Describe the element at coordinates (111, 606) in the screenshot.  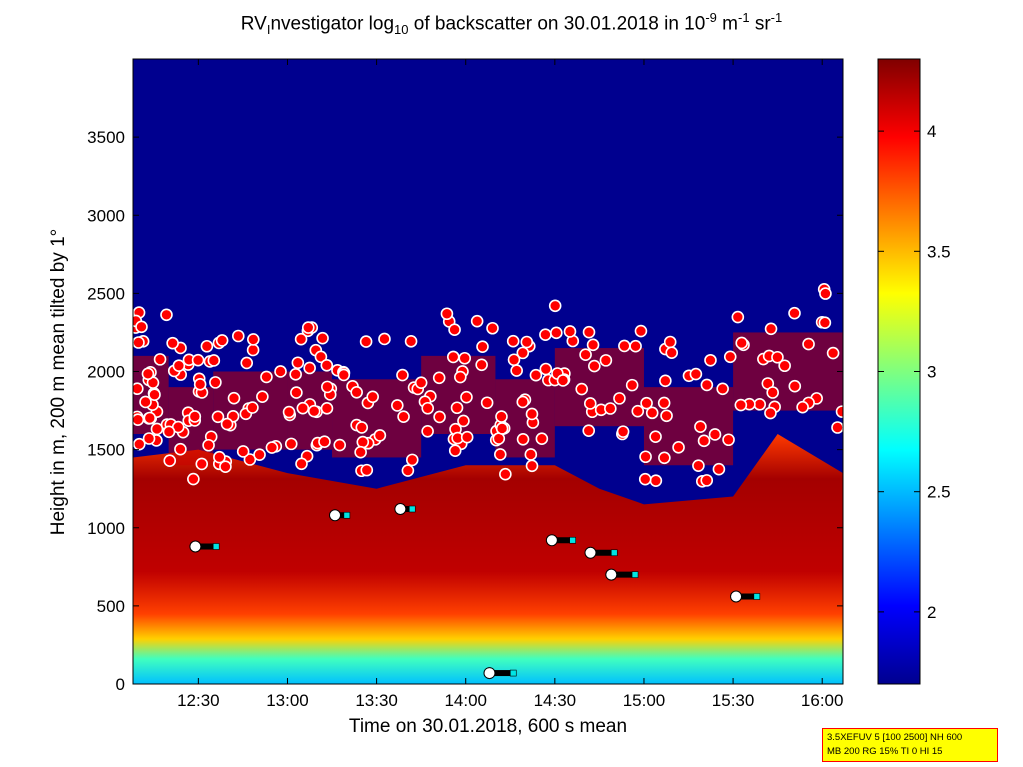
I see `y-tick-label-1: 500` at that location.